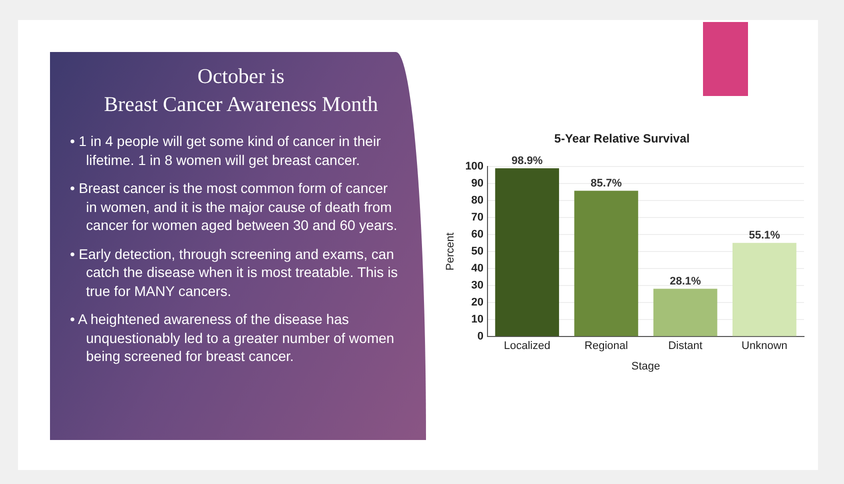  I want to click on x-tick-label: Localized, so click(527, 346).